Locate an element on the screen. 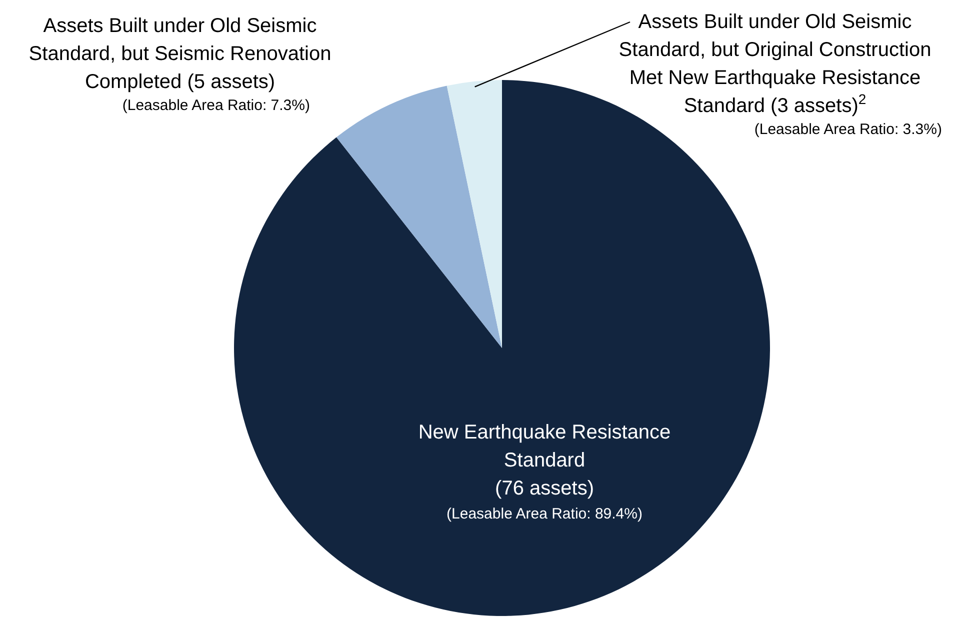  slice-label: Assets Built under Old Seismic Standard, but Original Construction Met New Earthquake Resistance Standard (3 assets)$^{2}$ is located at coordinates (775, 64).